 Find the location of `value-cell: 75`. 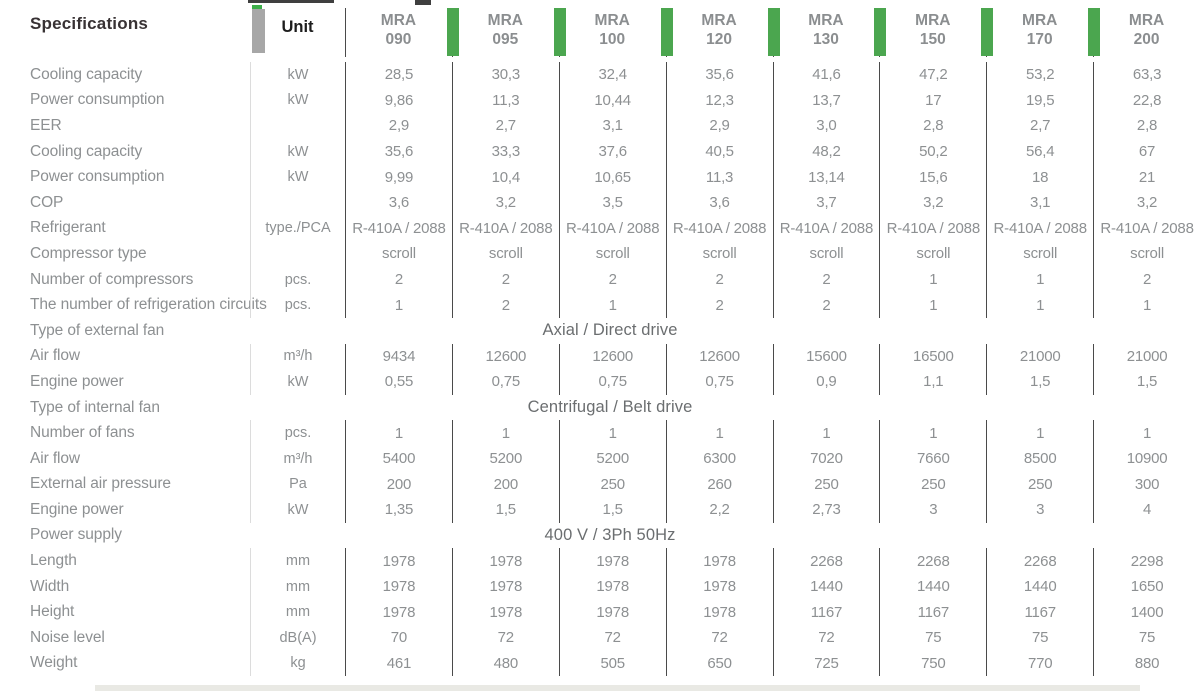

value-cell: 75 is located at coordinates (932, 638).